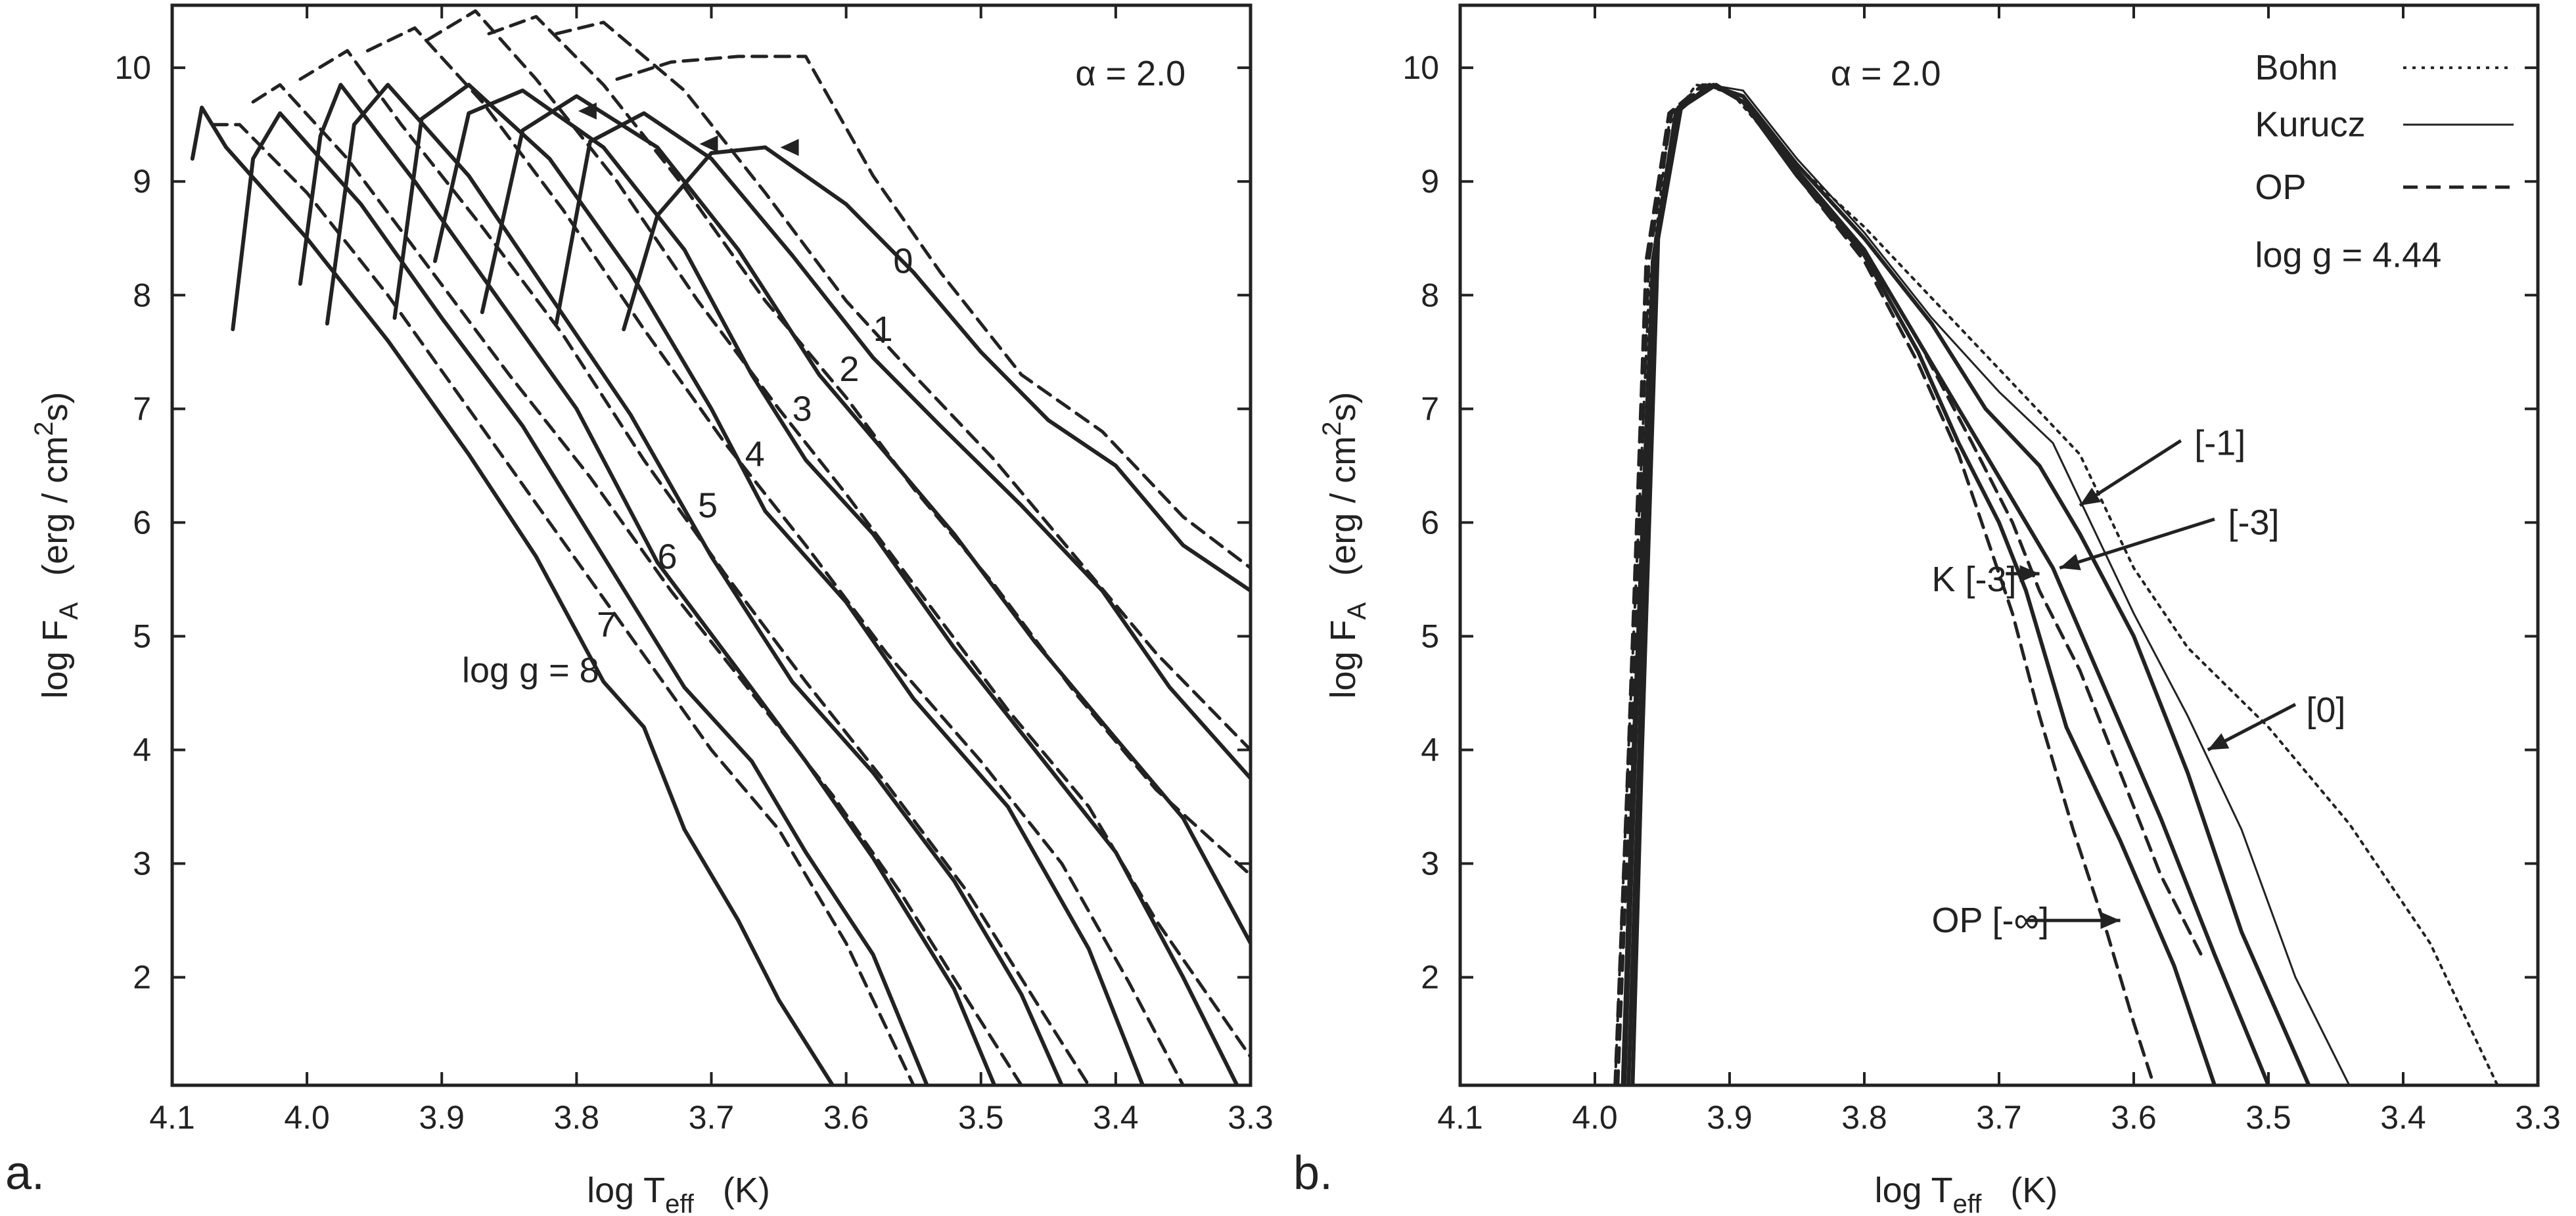  Describe the element at coordinates (2296, 67) in the screenshot. I see `annotation-1: Bohn` at that location.